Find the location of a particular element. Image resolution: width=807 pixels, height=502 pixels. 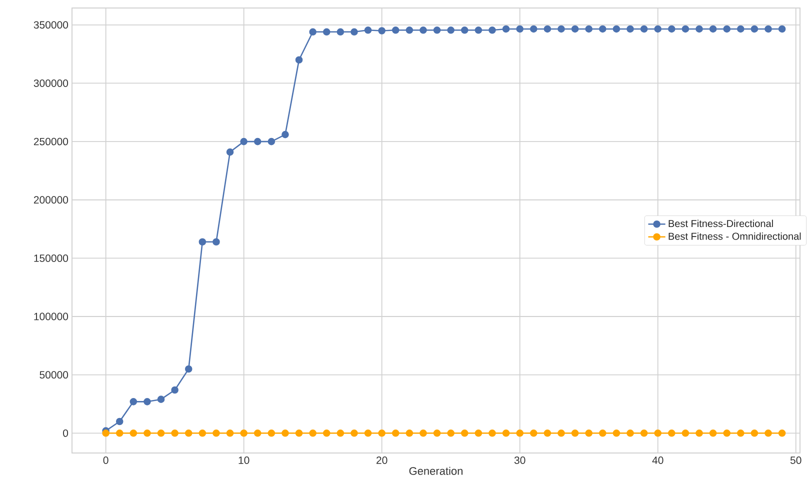

x-tick-label: 50 is located at coordinates (796, 460).